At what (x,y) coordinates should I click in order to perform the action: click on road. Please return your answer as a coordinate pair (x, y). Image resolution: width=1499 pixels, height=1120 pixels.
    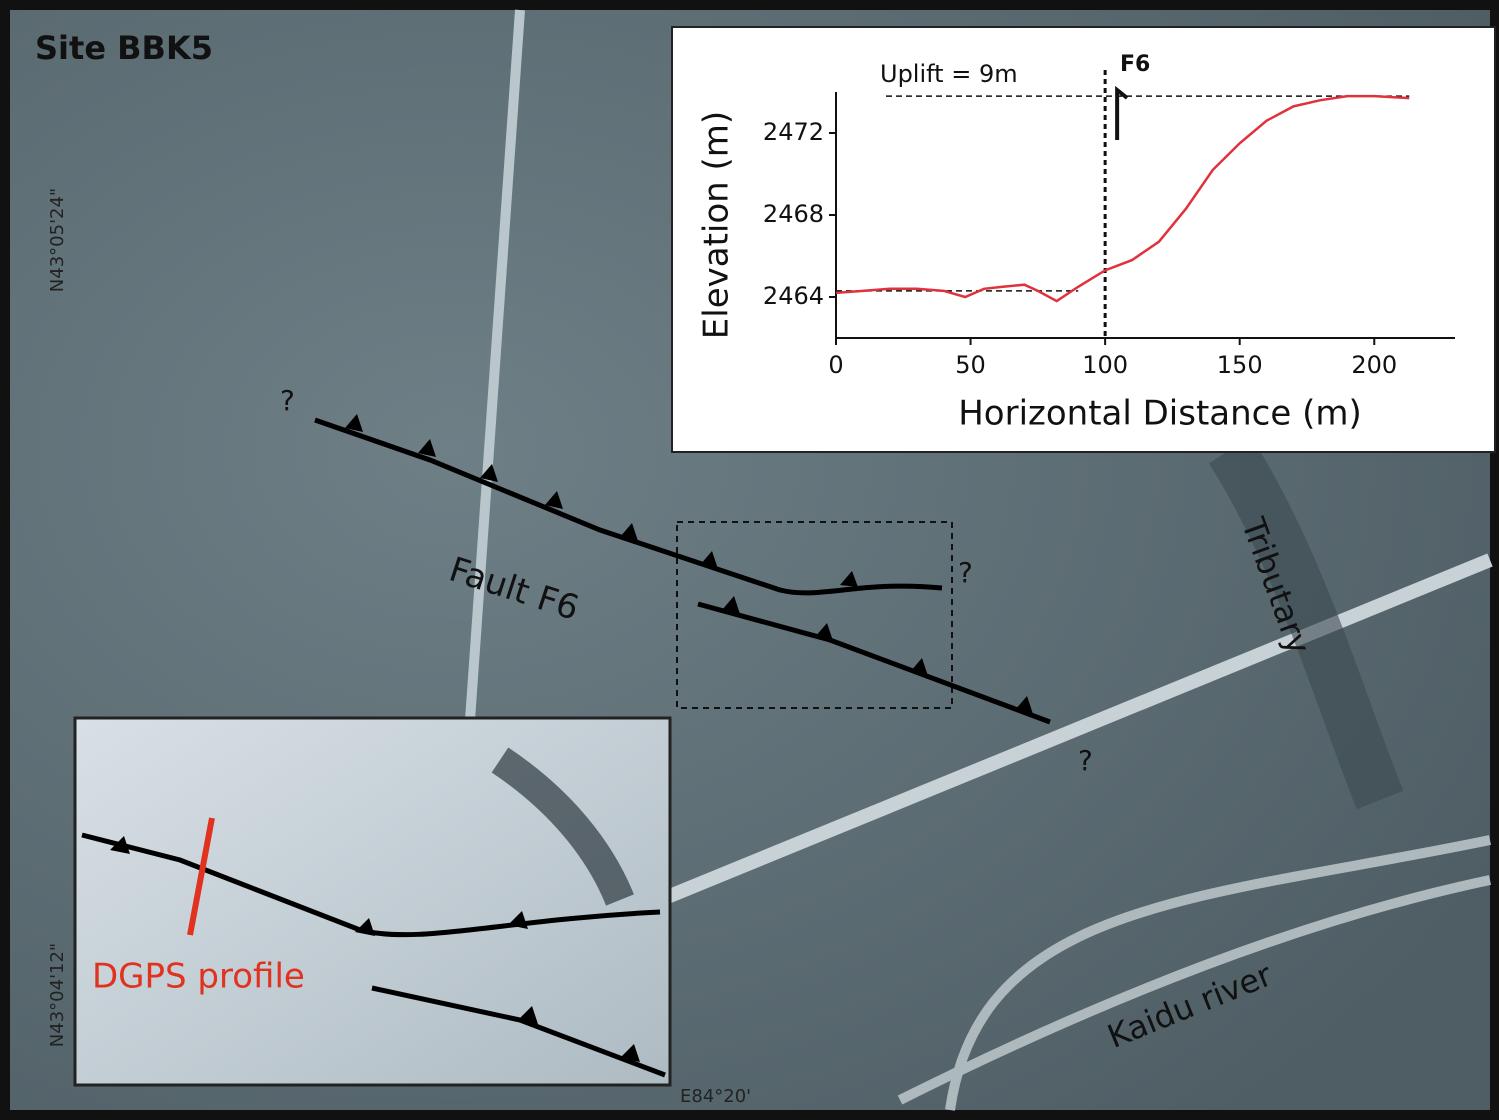
    Looking at the image, I should click on (495, 365).